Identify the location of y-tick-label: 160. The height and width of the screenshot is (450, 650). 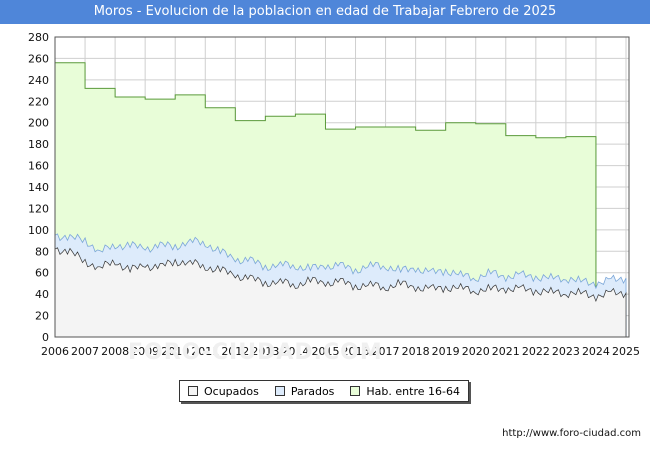
(38, 166).